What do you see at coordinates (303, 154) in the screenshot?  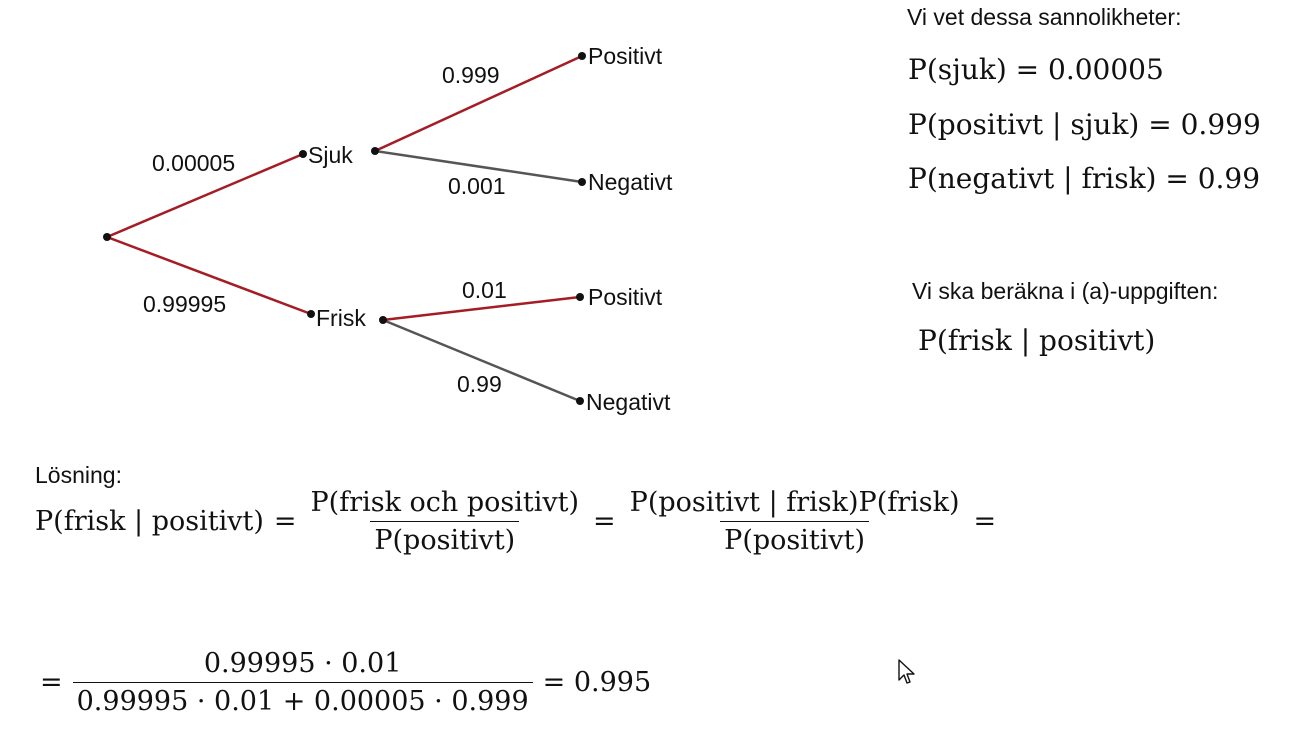 I see `node-sjuk-in` at bounding box center [303, 154].